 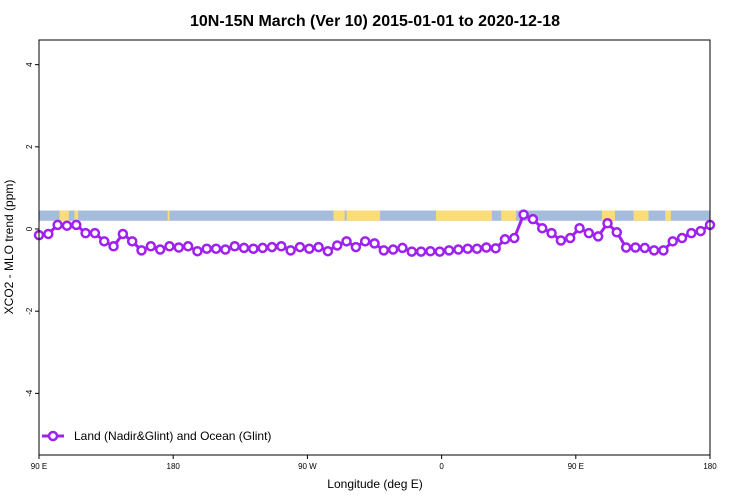 I want to click on legend-label: Land (Nadir&Glint) and Ocean (Glint), so click(x=172, y=436).